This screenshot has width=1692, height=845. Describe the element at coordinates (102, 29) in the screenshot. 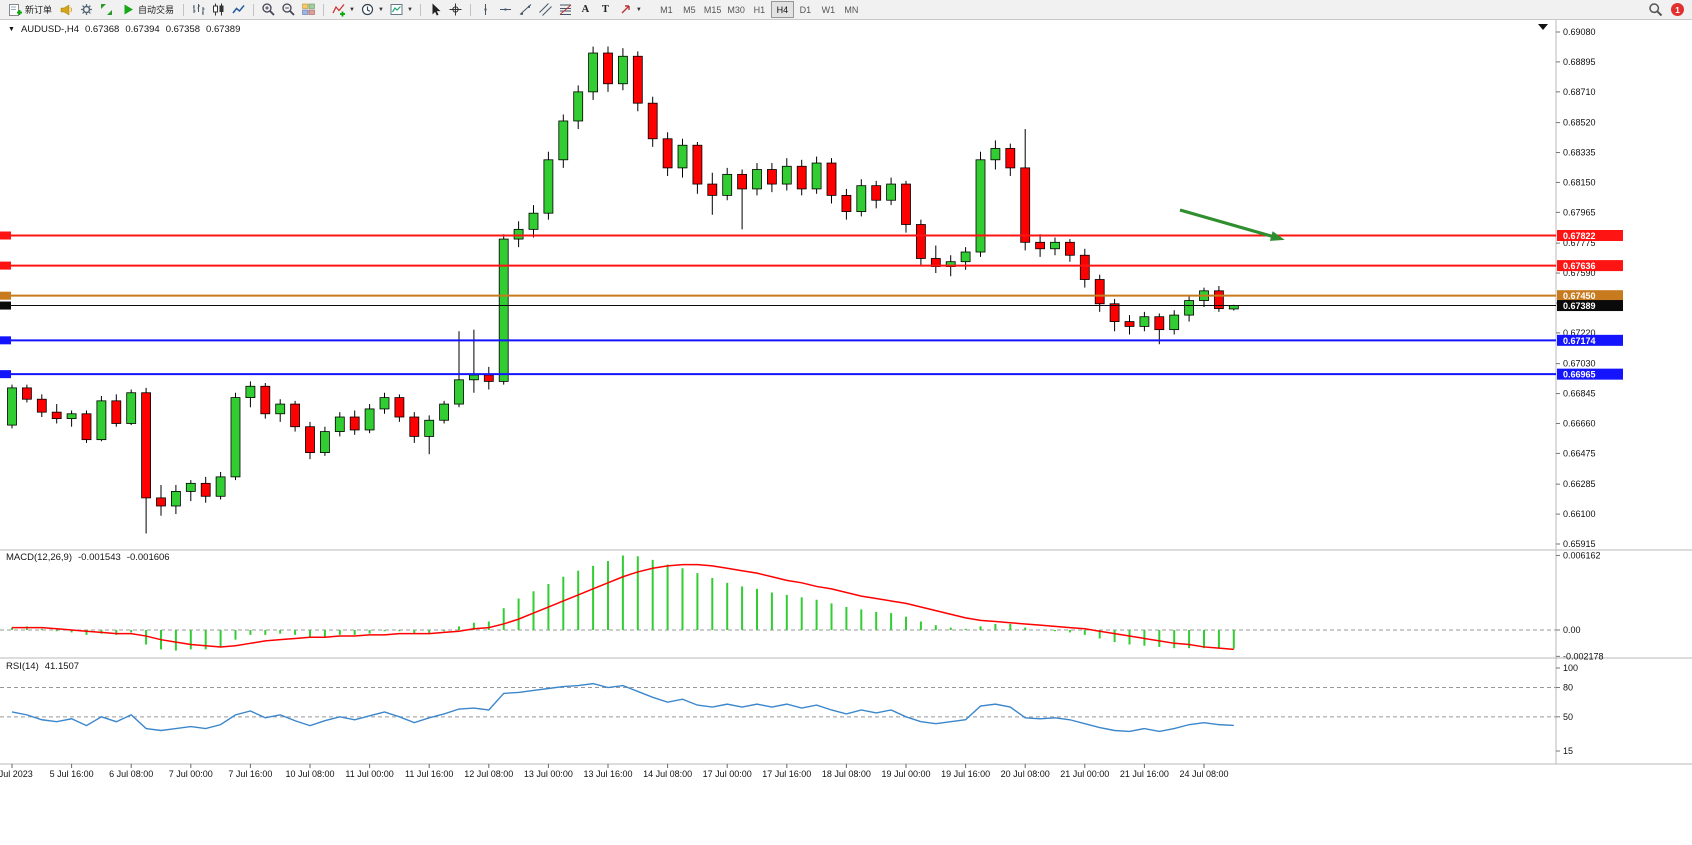

I see `ohlc-open: 0.67368` at that location.